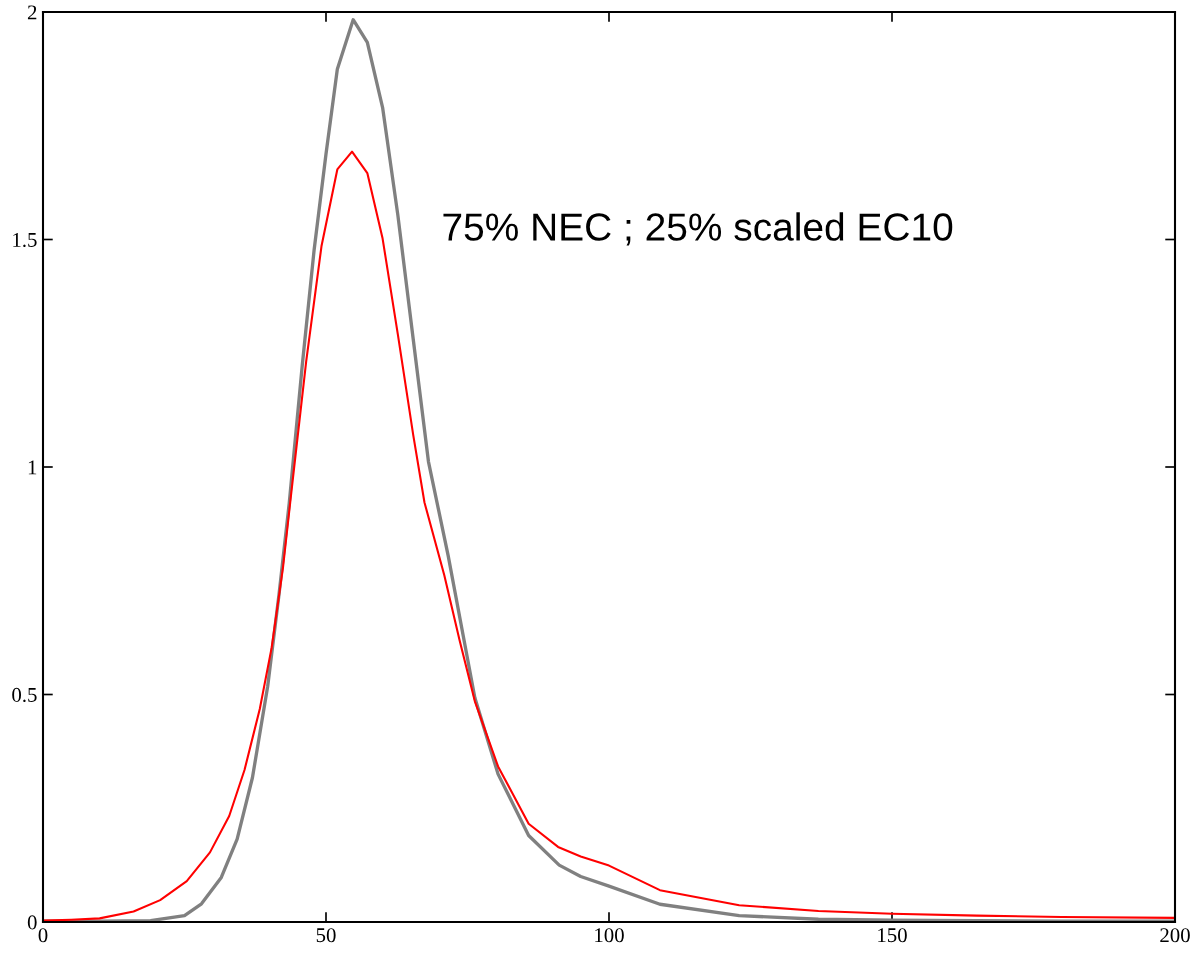 The height and width of the screenshot is (958, 1201). I want to click on x-tick-label: 100, so click(609, 935).